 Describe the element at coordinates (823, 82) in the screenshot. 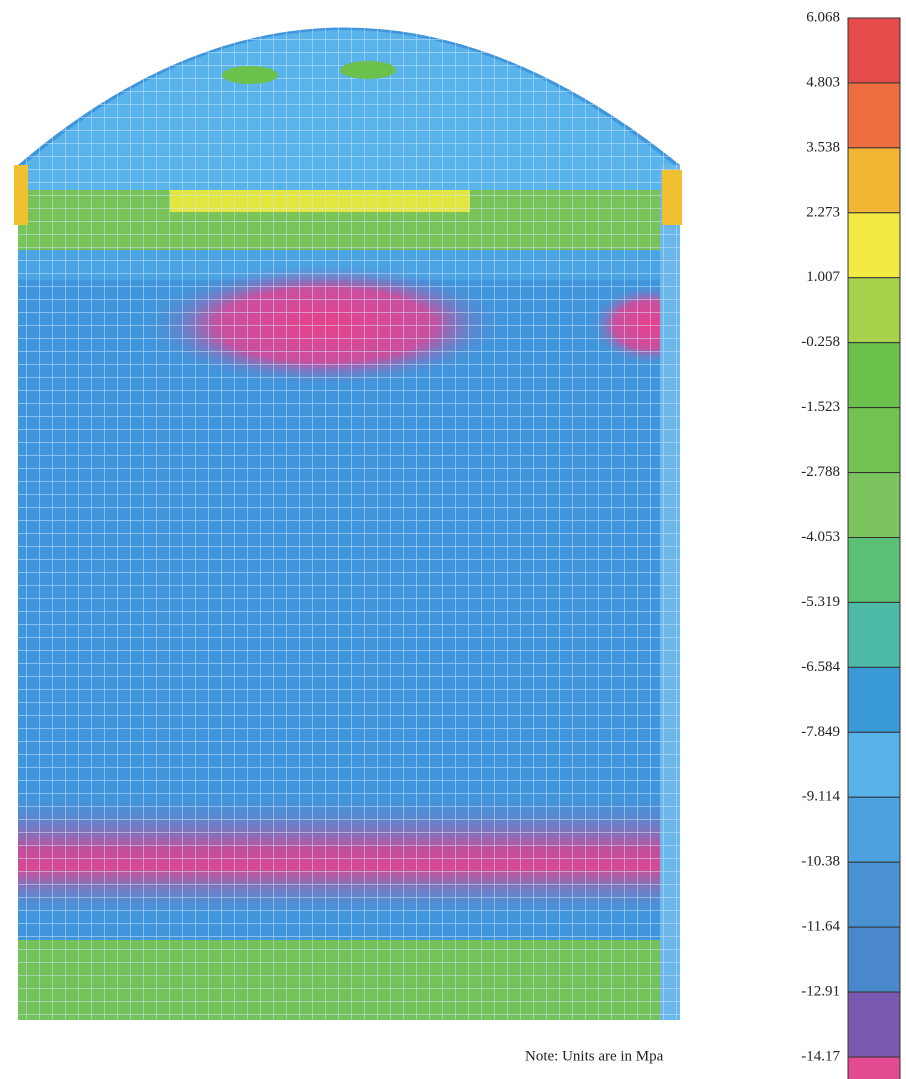

I see `legend-label: 4.803` at that location.